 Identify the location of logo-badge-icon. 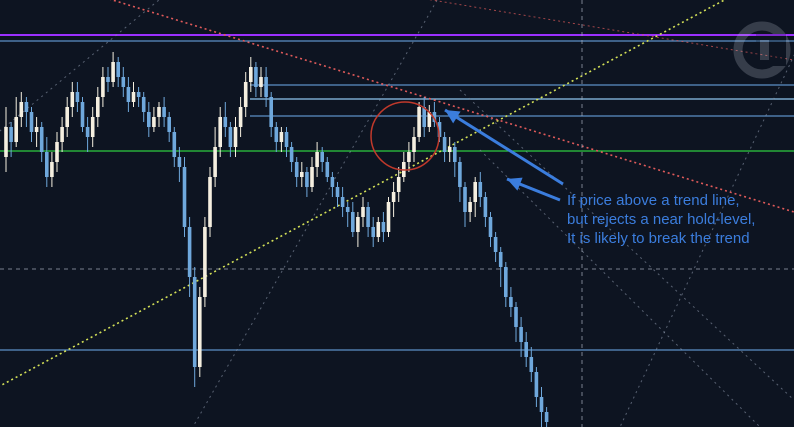
(762, 50).